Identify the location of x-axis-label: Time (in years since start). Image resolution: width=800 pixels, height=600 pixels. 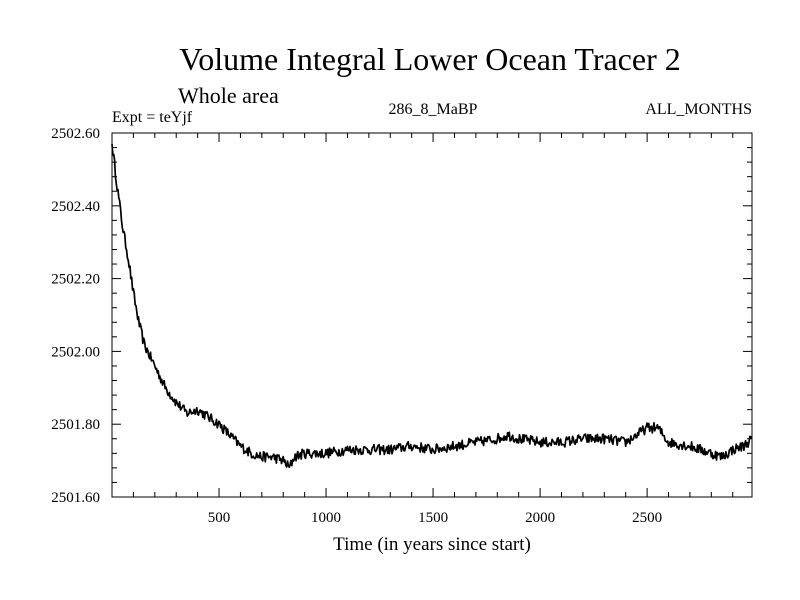
(432, 544).